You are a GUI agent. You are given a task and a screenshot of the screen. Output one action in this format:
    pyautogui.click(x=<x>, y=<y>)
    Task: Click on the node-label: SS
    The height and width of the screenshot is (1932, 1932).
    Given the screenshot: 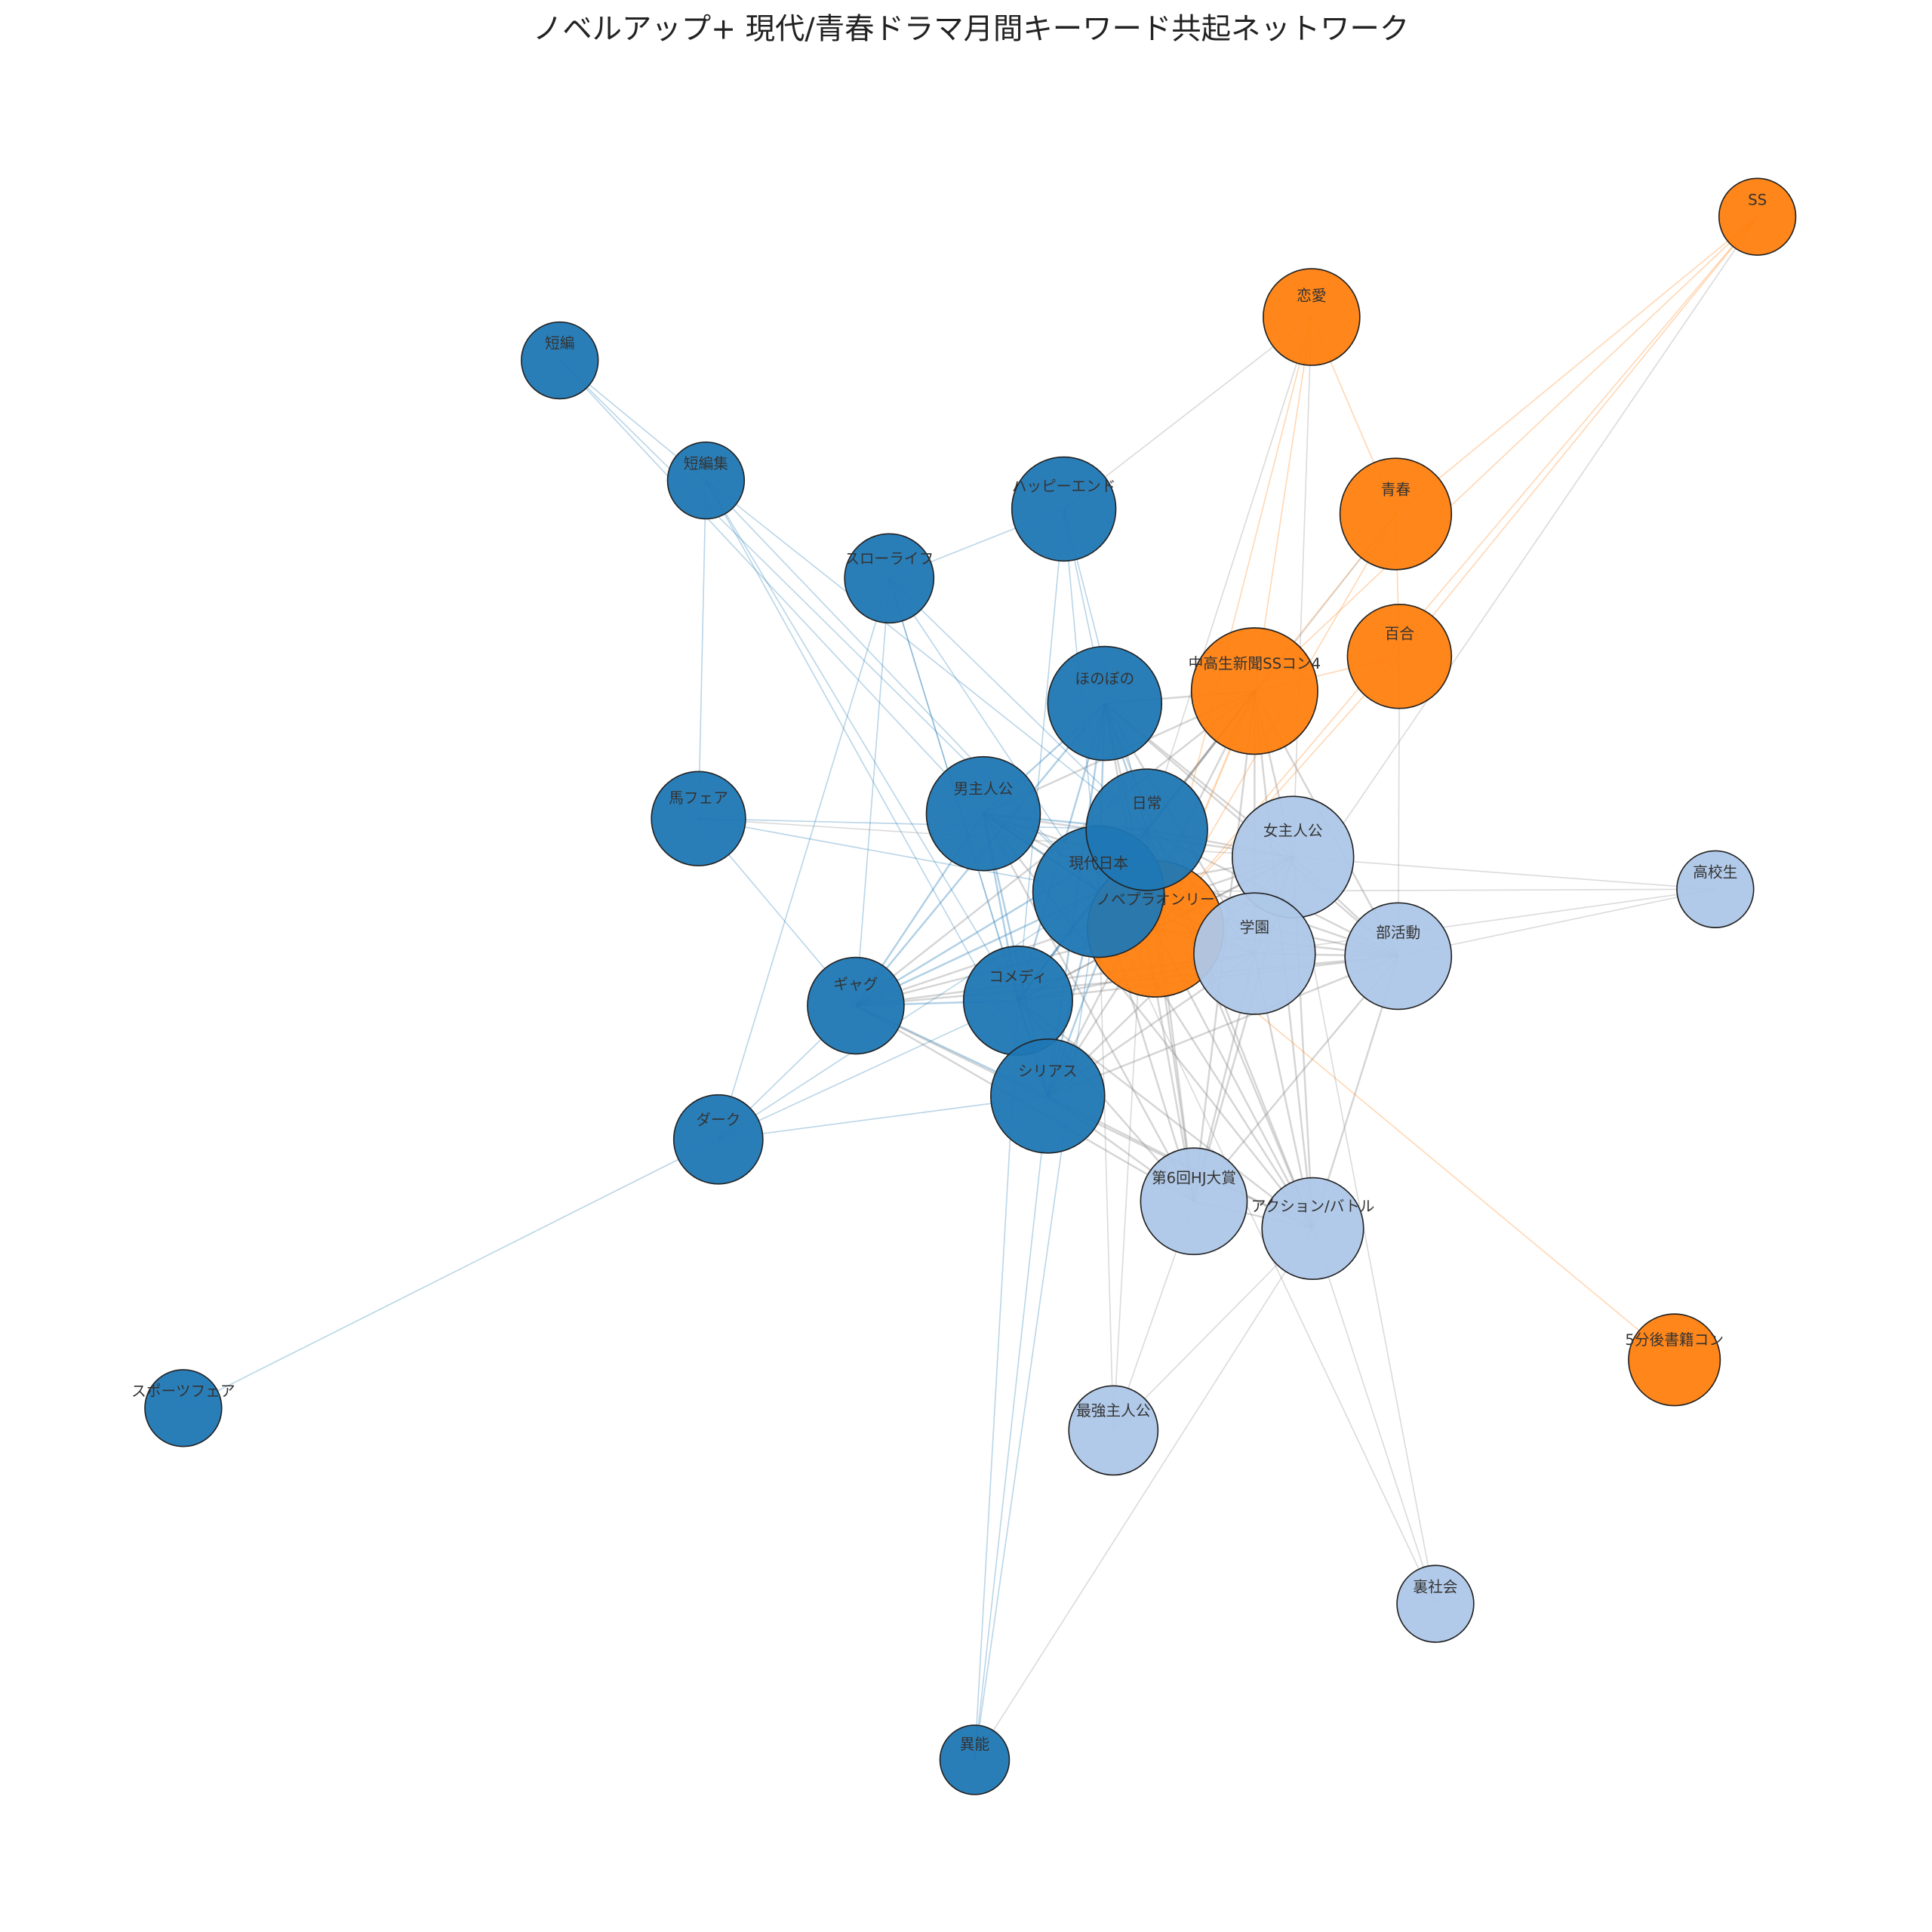 What is the action you would take?
    pyautogui.click(x=1757, y=199)
    